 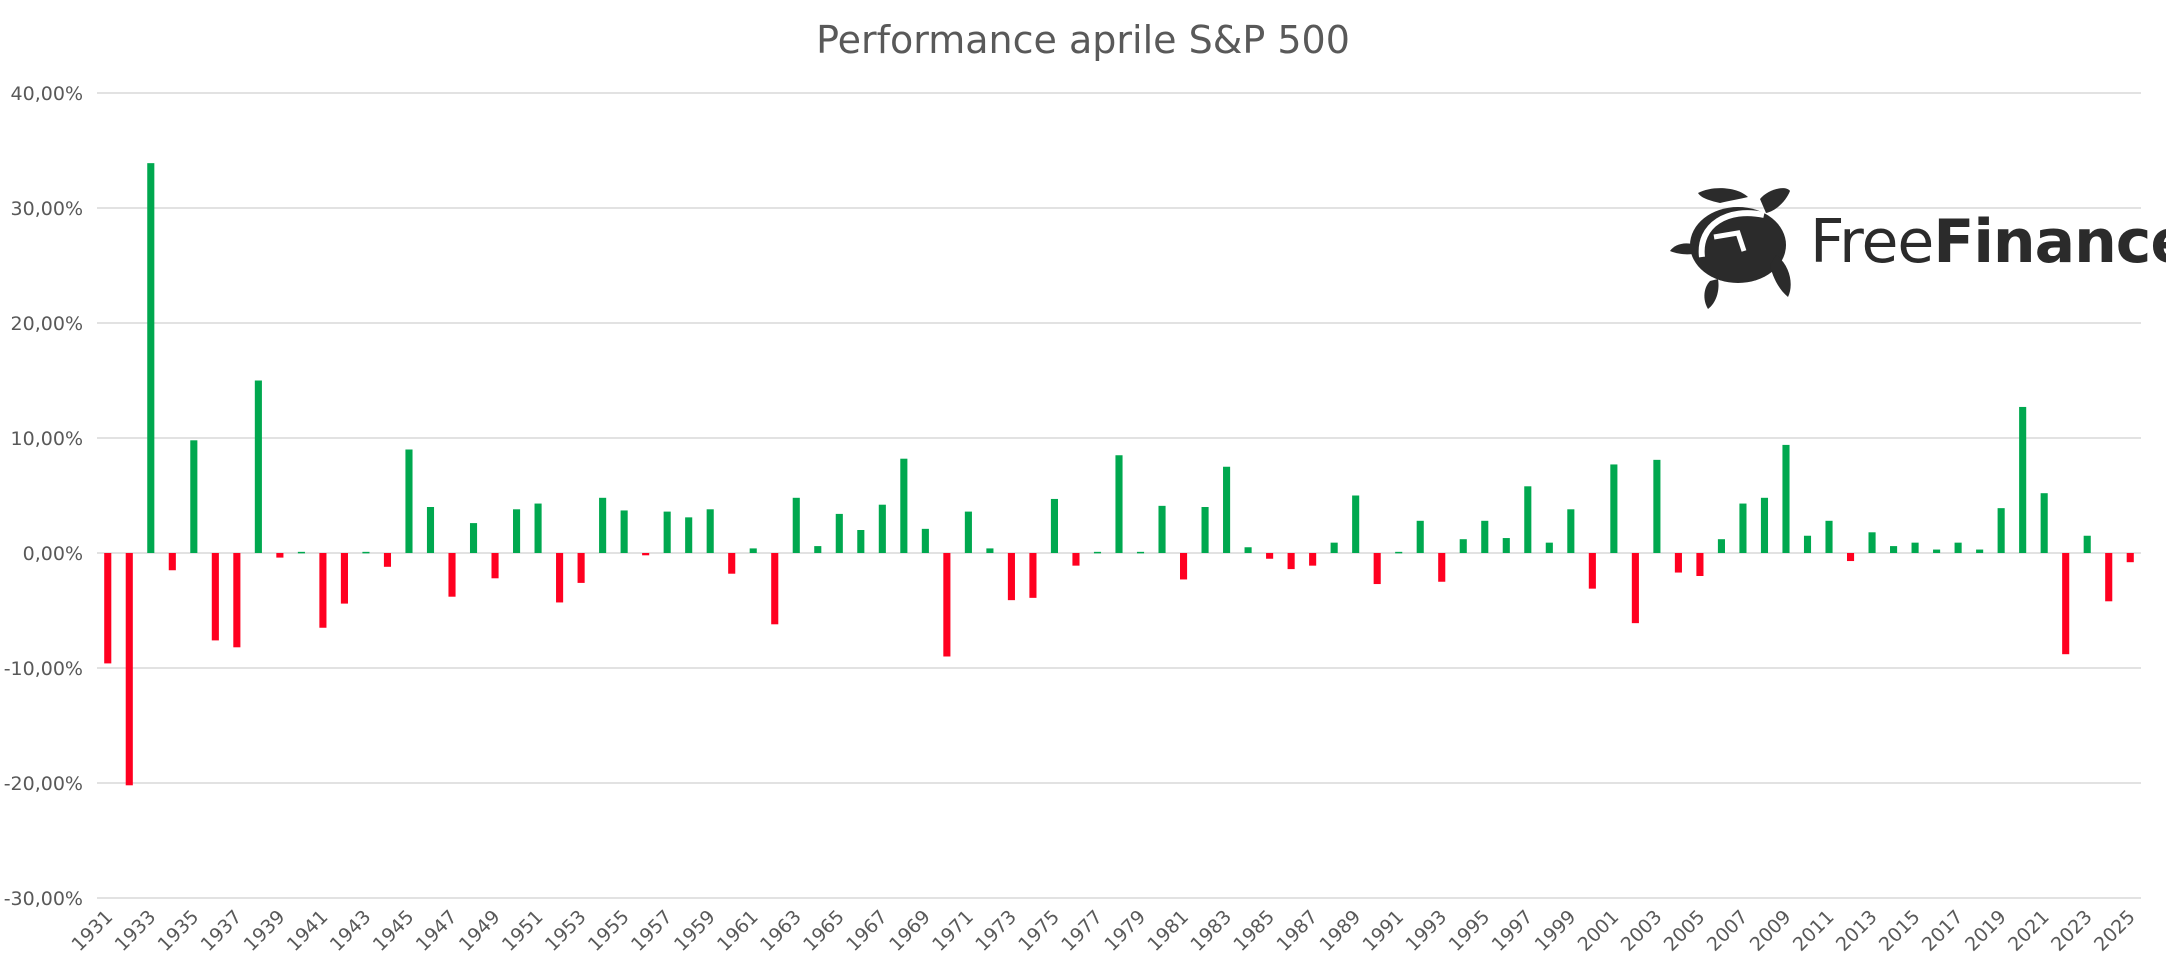 I want to click on x-tick-label: 1995, so click(x=1470, y=931).